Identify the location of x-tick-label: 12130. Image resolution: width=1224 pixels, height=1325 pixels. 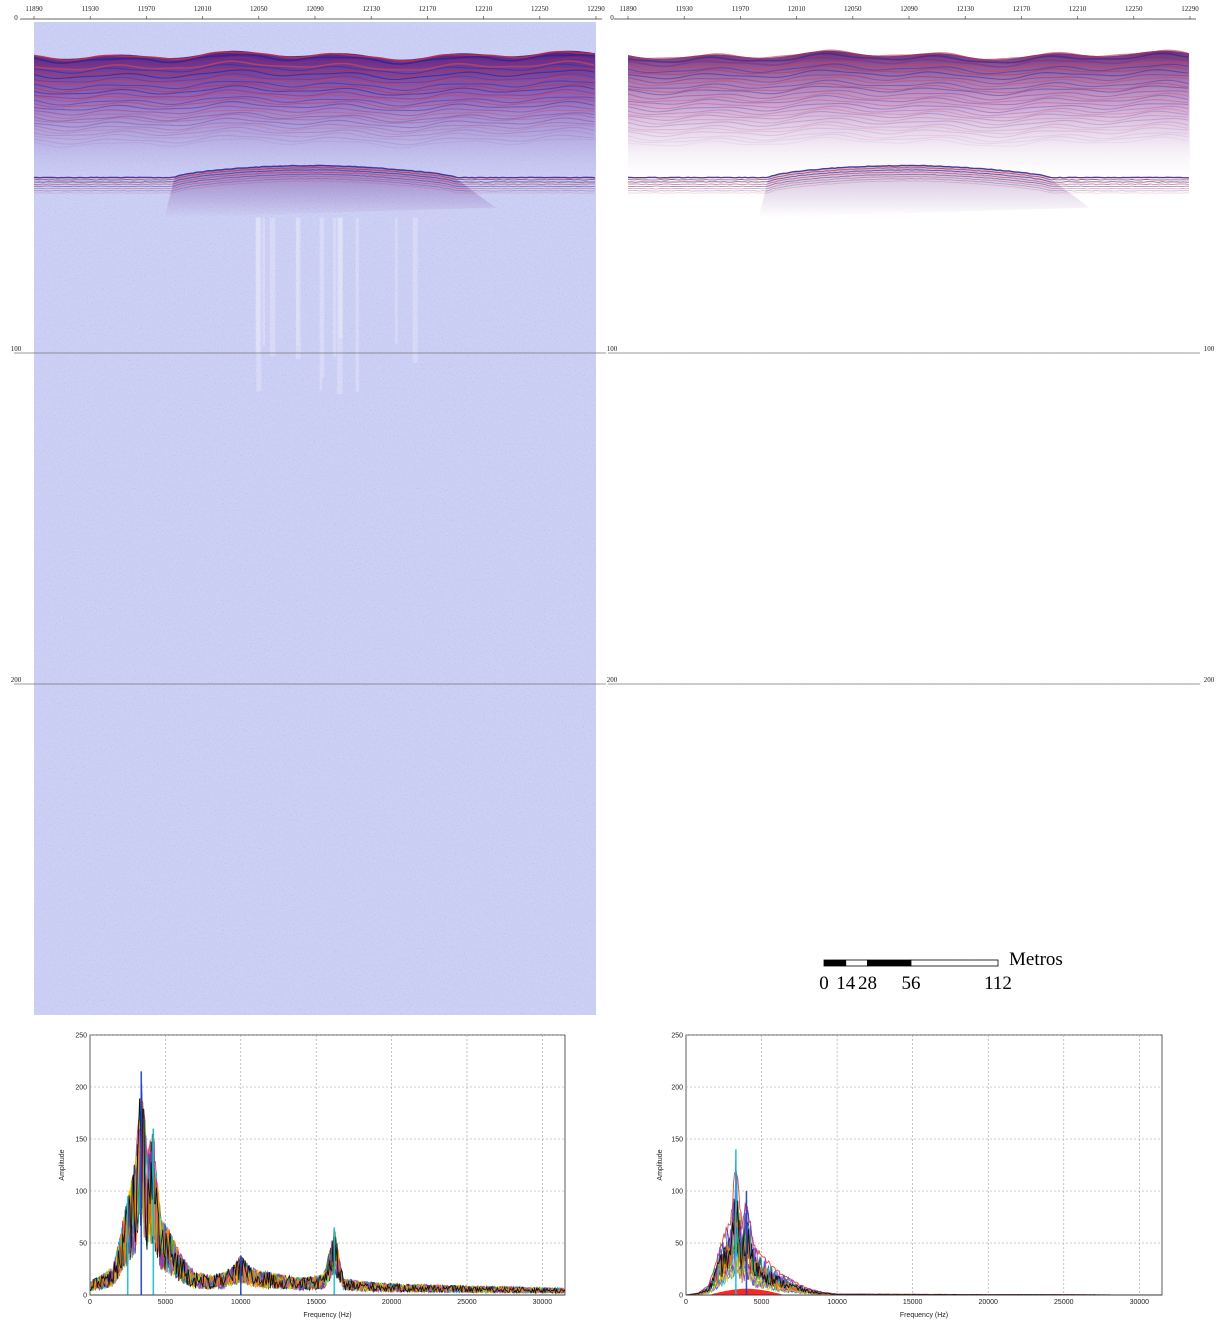
(371, 9).